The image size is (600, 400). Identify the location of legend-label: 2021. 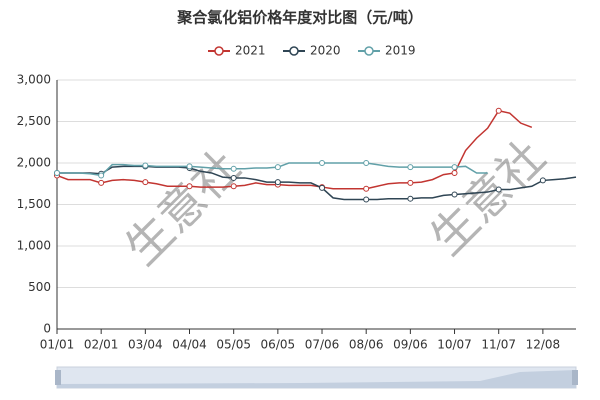
(250, 51).